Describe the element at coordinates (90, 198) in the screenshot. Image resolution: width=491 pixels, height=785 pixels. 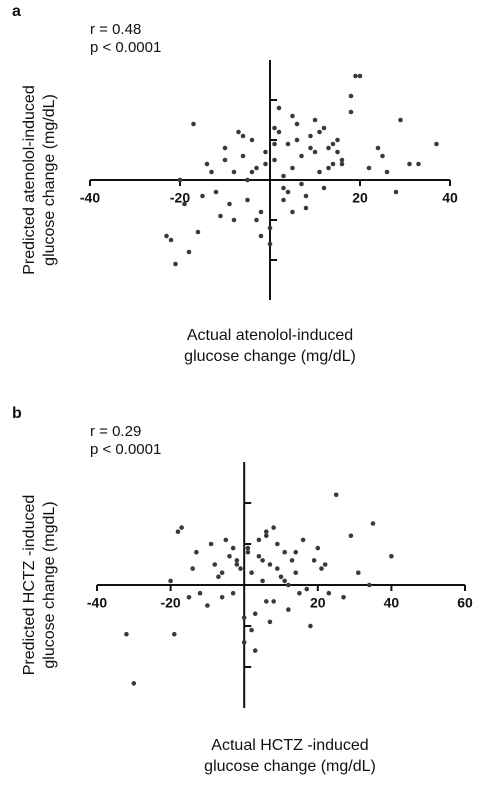
I see `x-tick-label: -40` at that location.